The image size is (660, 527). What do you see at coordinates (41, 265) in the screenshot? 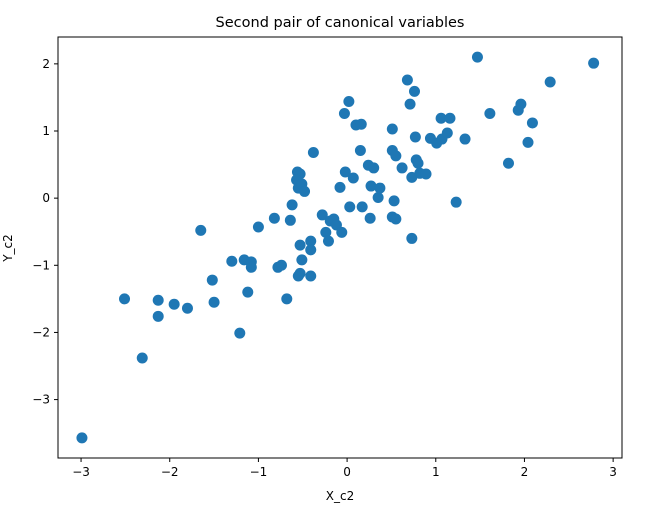
I see `y-tick-label: −1` at bounding box center [41, 265].